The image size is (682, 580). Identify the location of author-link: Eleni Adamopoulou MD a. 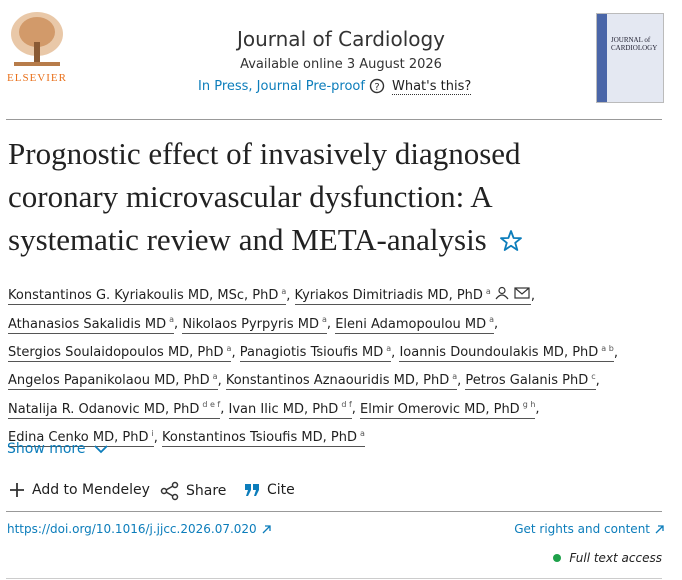
(415, 324).